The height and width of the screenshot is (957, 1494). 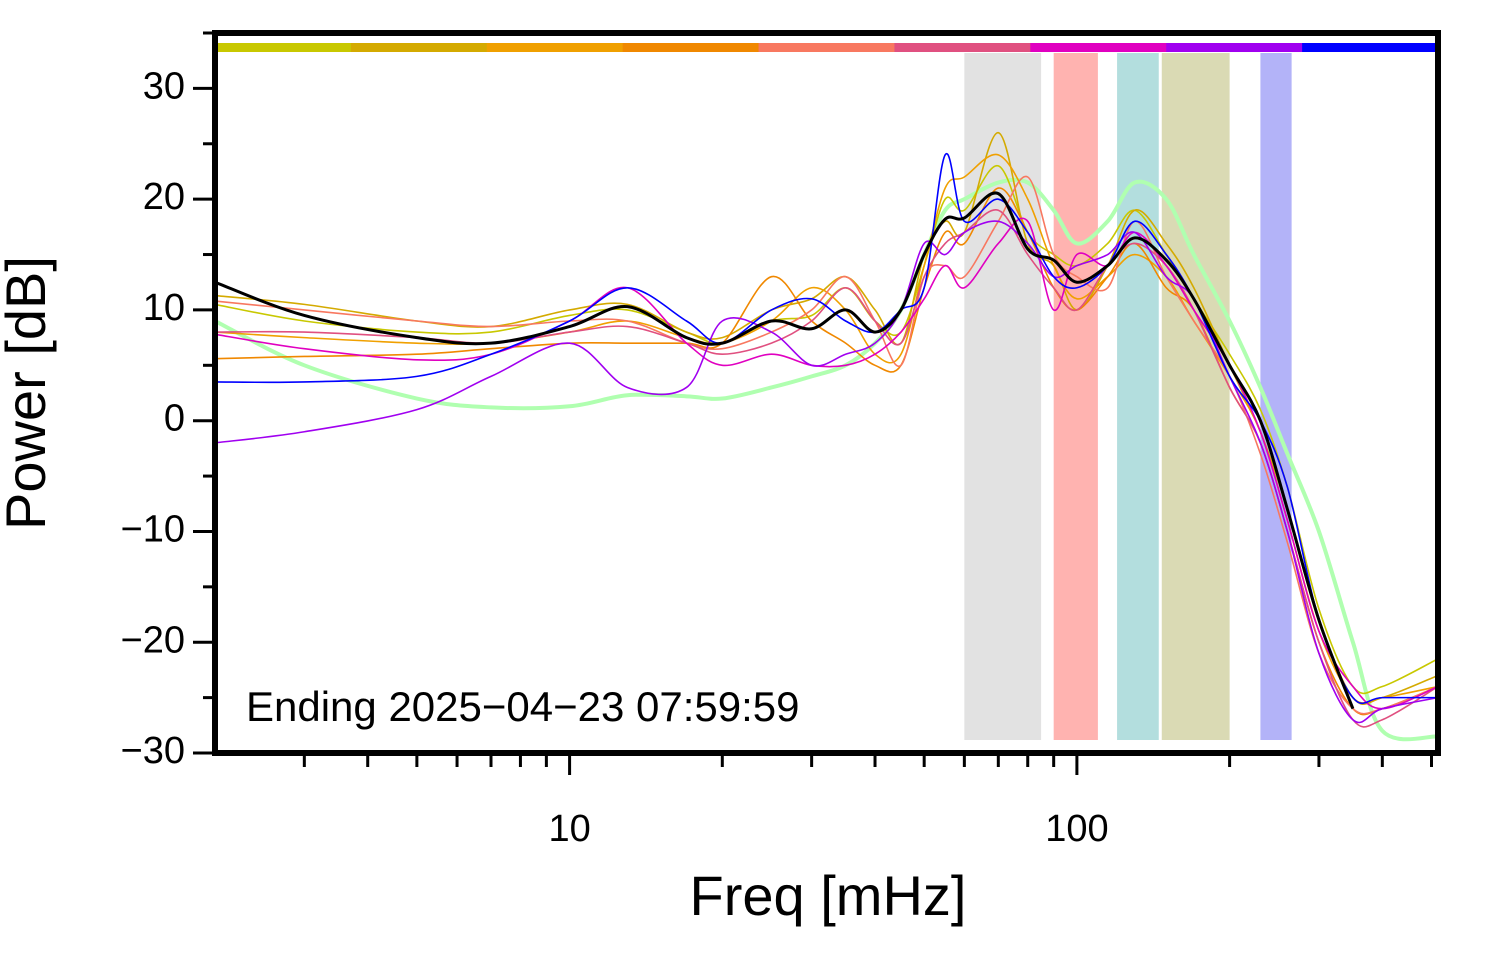 What do you see at coordinates (164, 197) in the screenshot?
I see `y-tick-label: 20` at bounding box center [164, 197].